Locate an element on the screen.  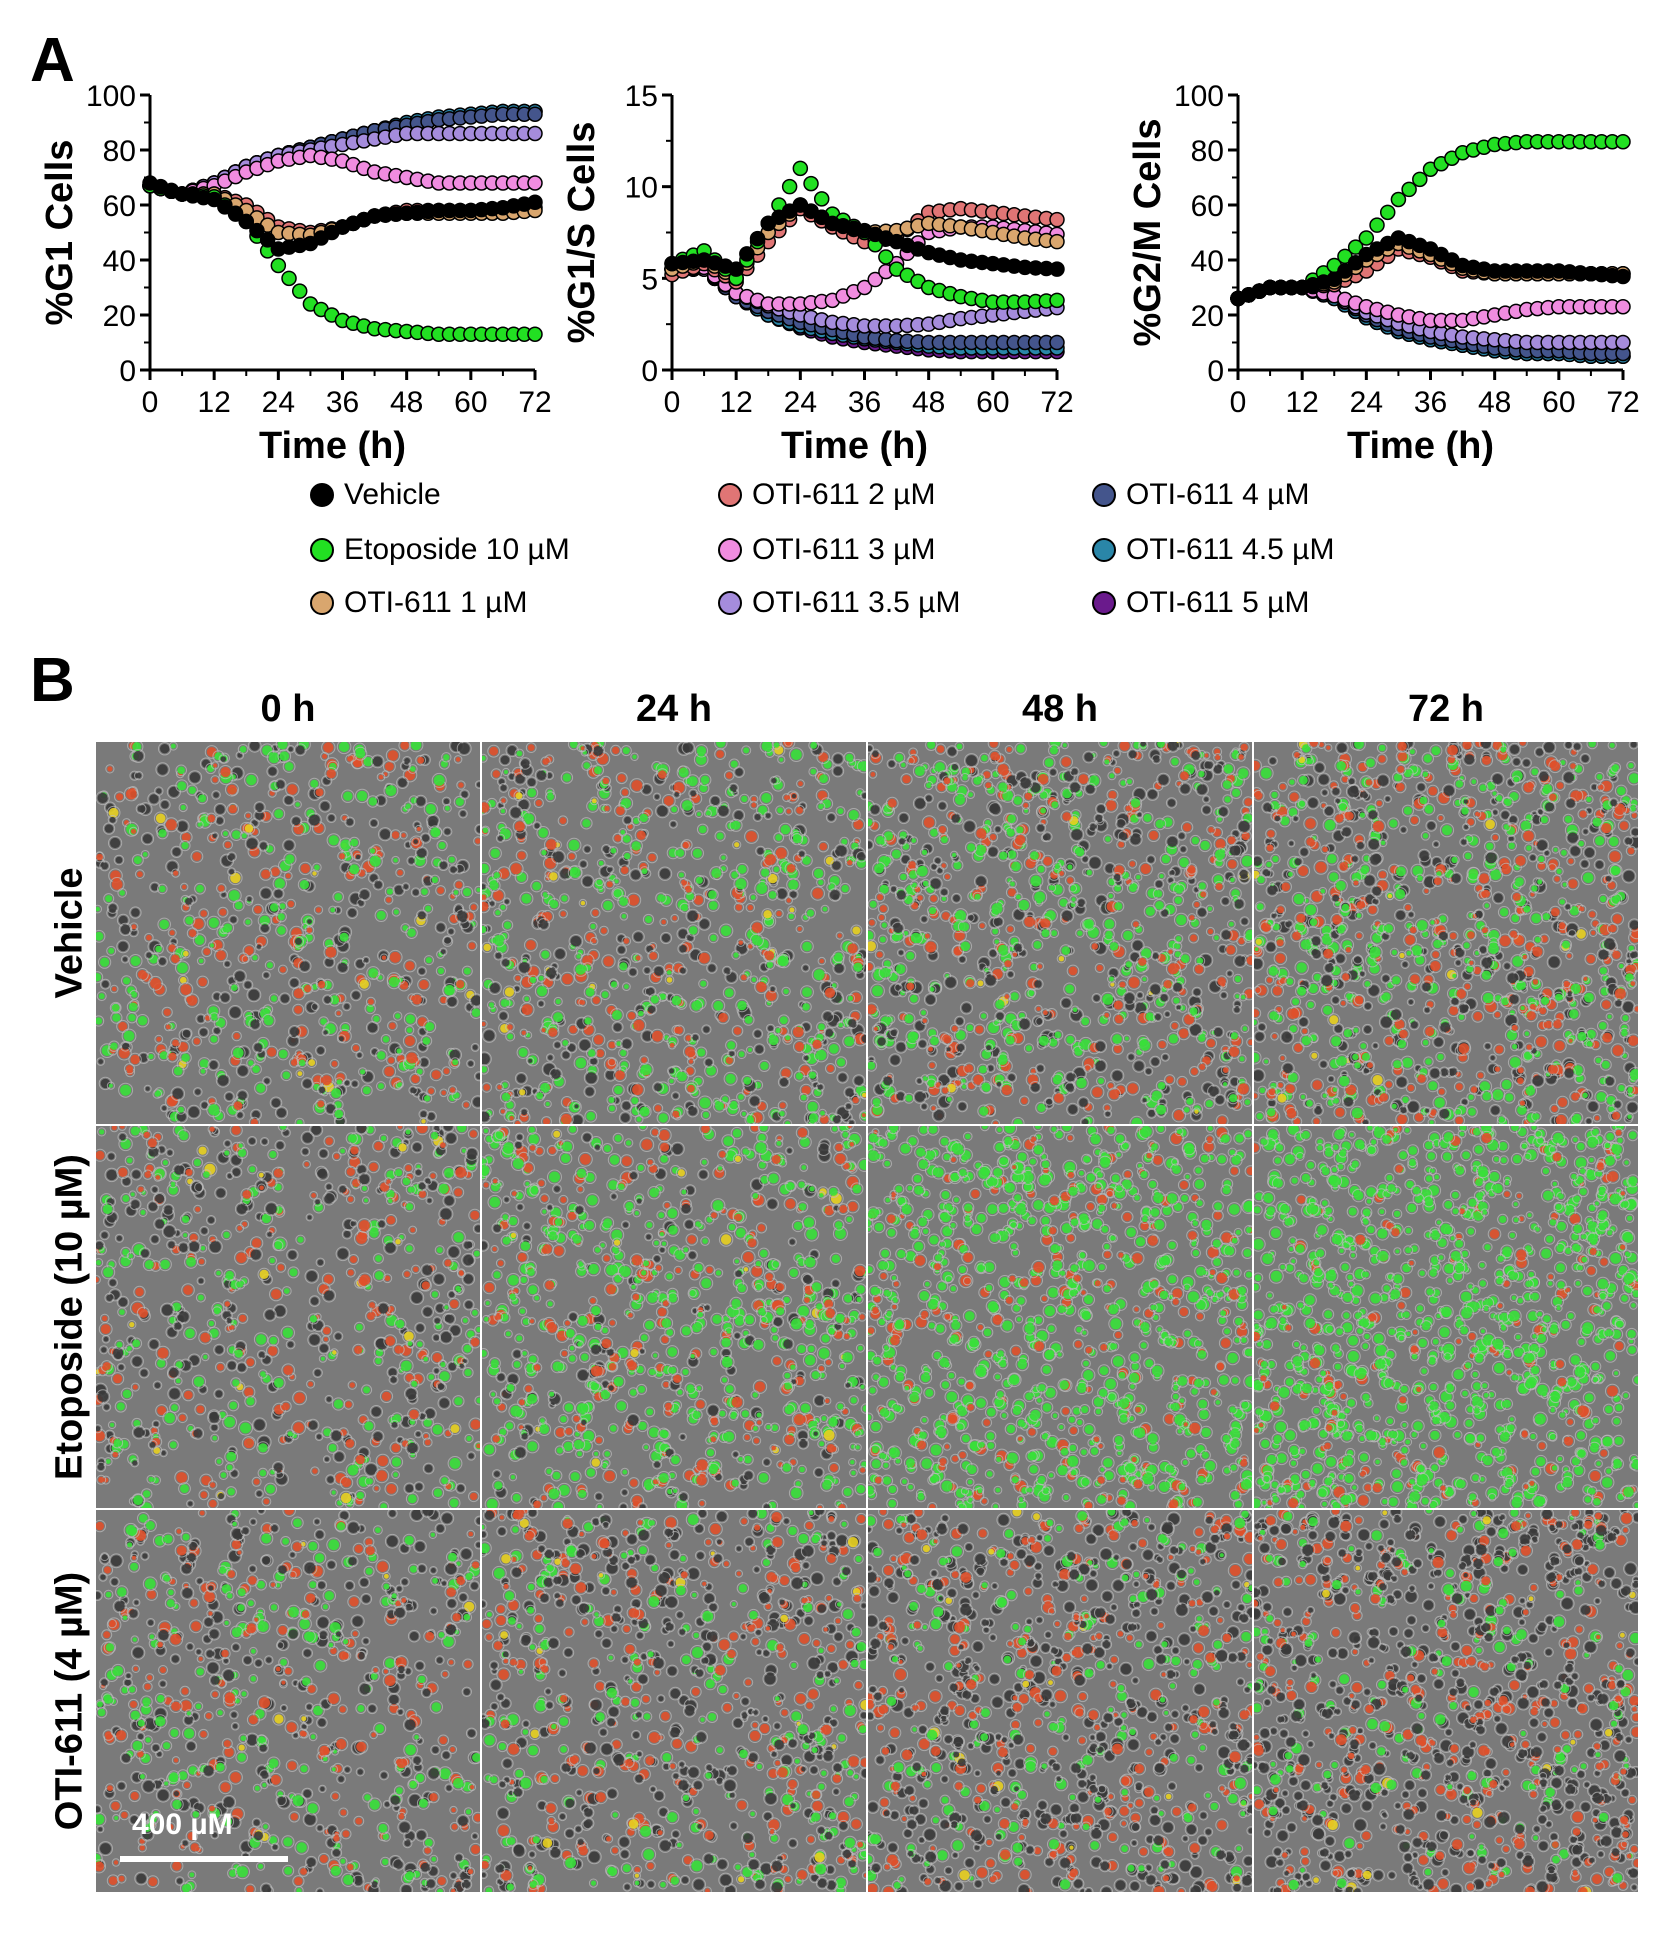
legend-label: OTI-611 3.5 µM is located at coordinates (856, 603).